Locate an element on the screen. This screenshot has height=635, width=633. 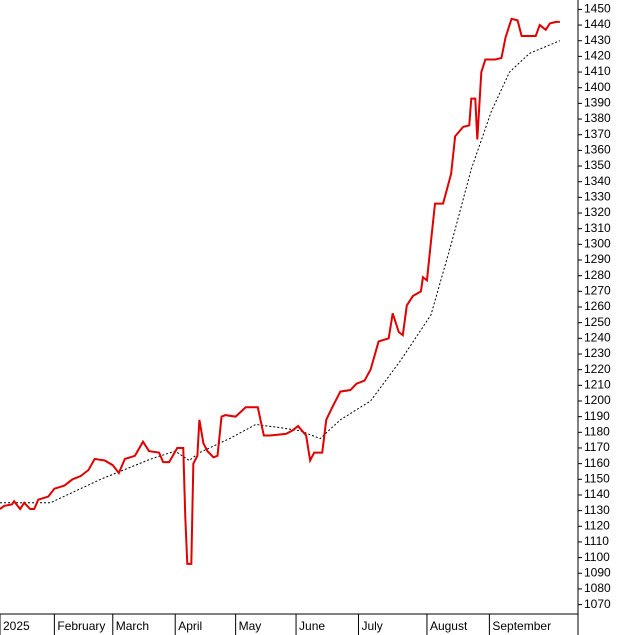
x-tick-label: May is located at coordinates (250, 626).